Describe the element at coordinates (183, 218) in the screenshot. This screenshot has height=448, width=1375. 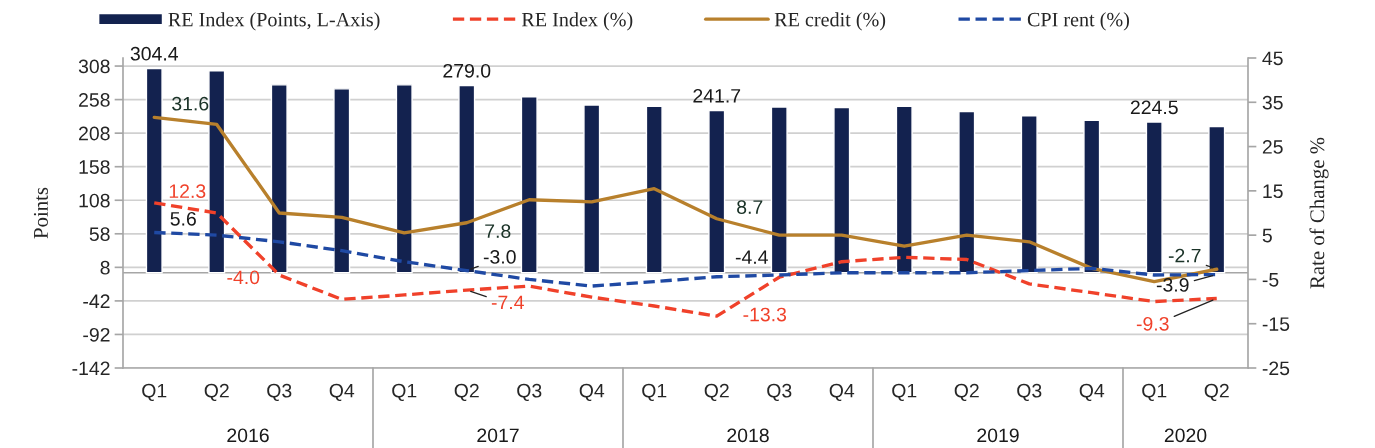
I see `data-label: 5.6` at that location.